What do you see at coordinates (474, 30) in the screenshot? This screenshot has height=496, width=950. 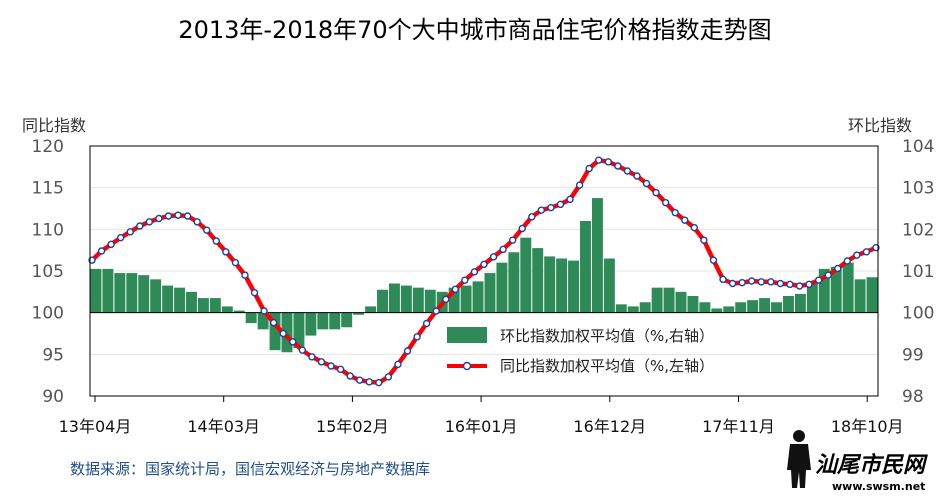 I see `chart-title: 2013年-2018年70个大中城市商品住宅价格指数走势图` at bounding box center [474, 30].